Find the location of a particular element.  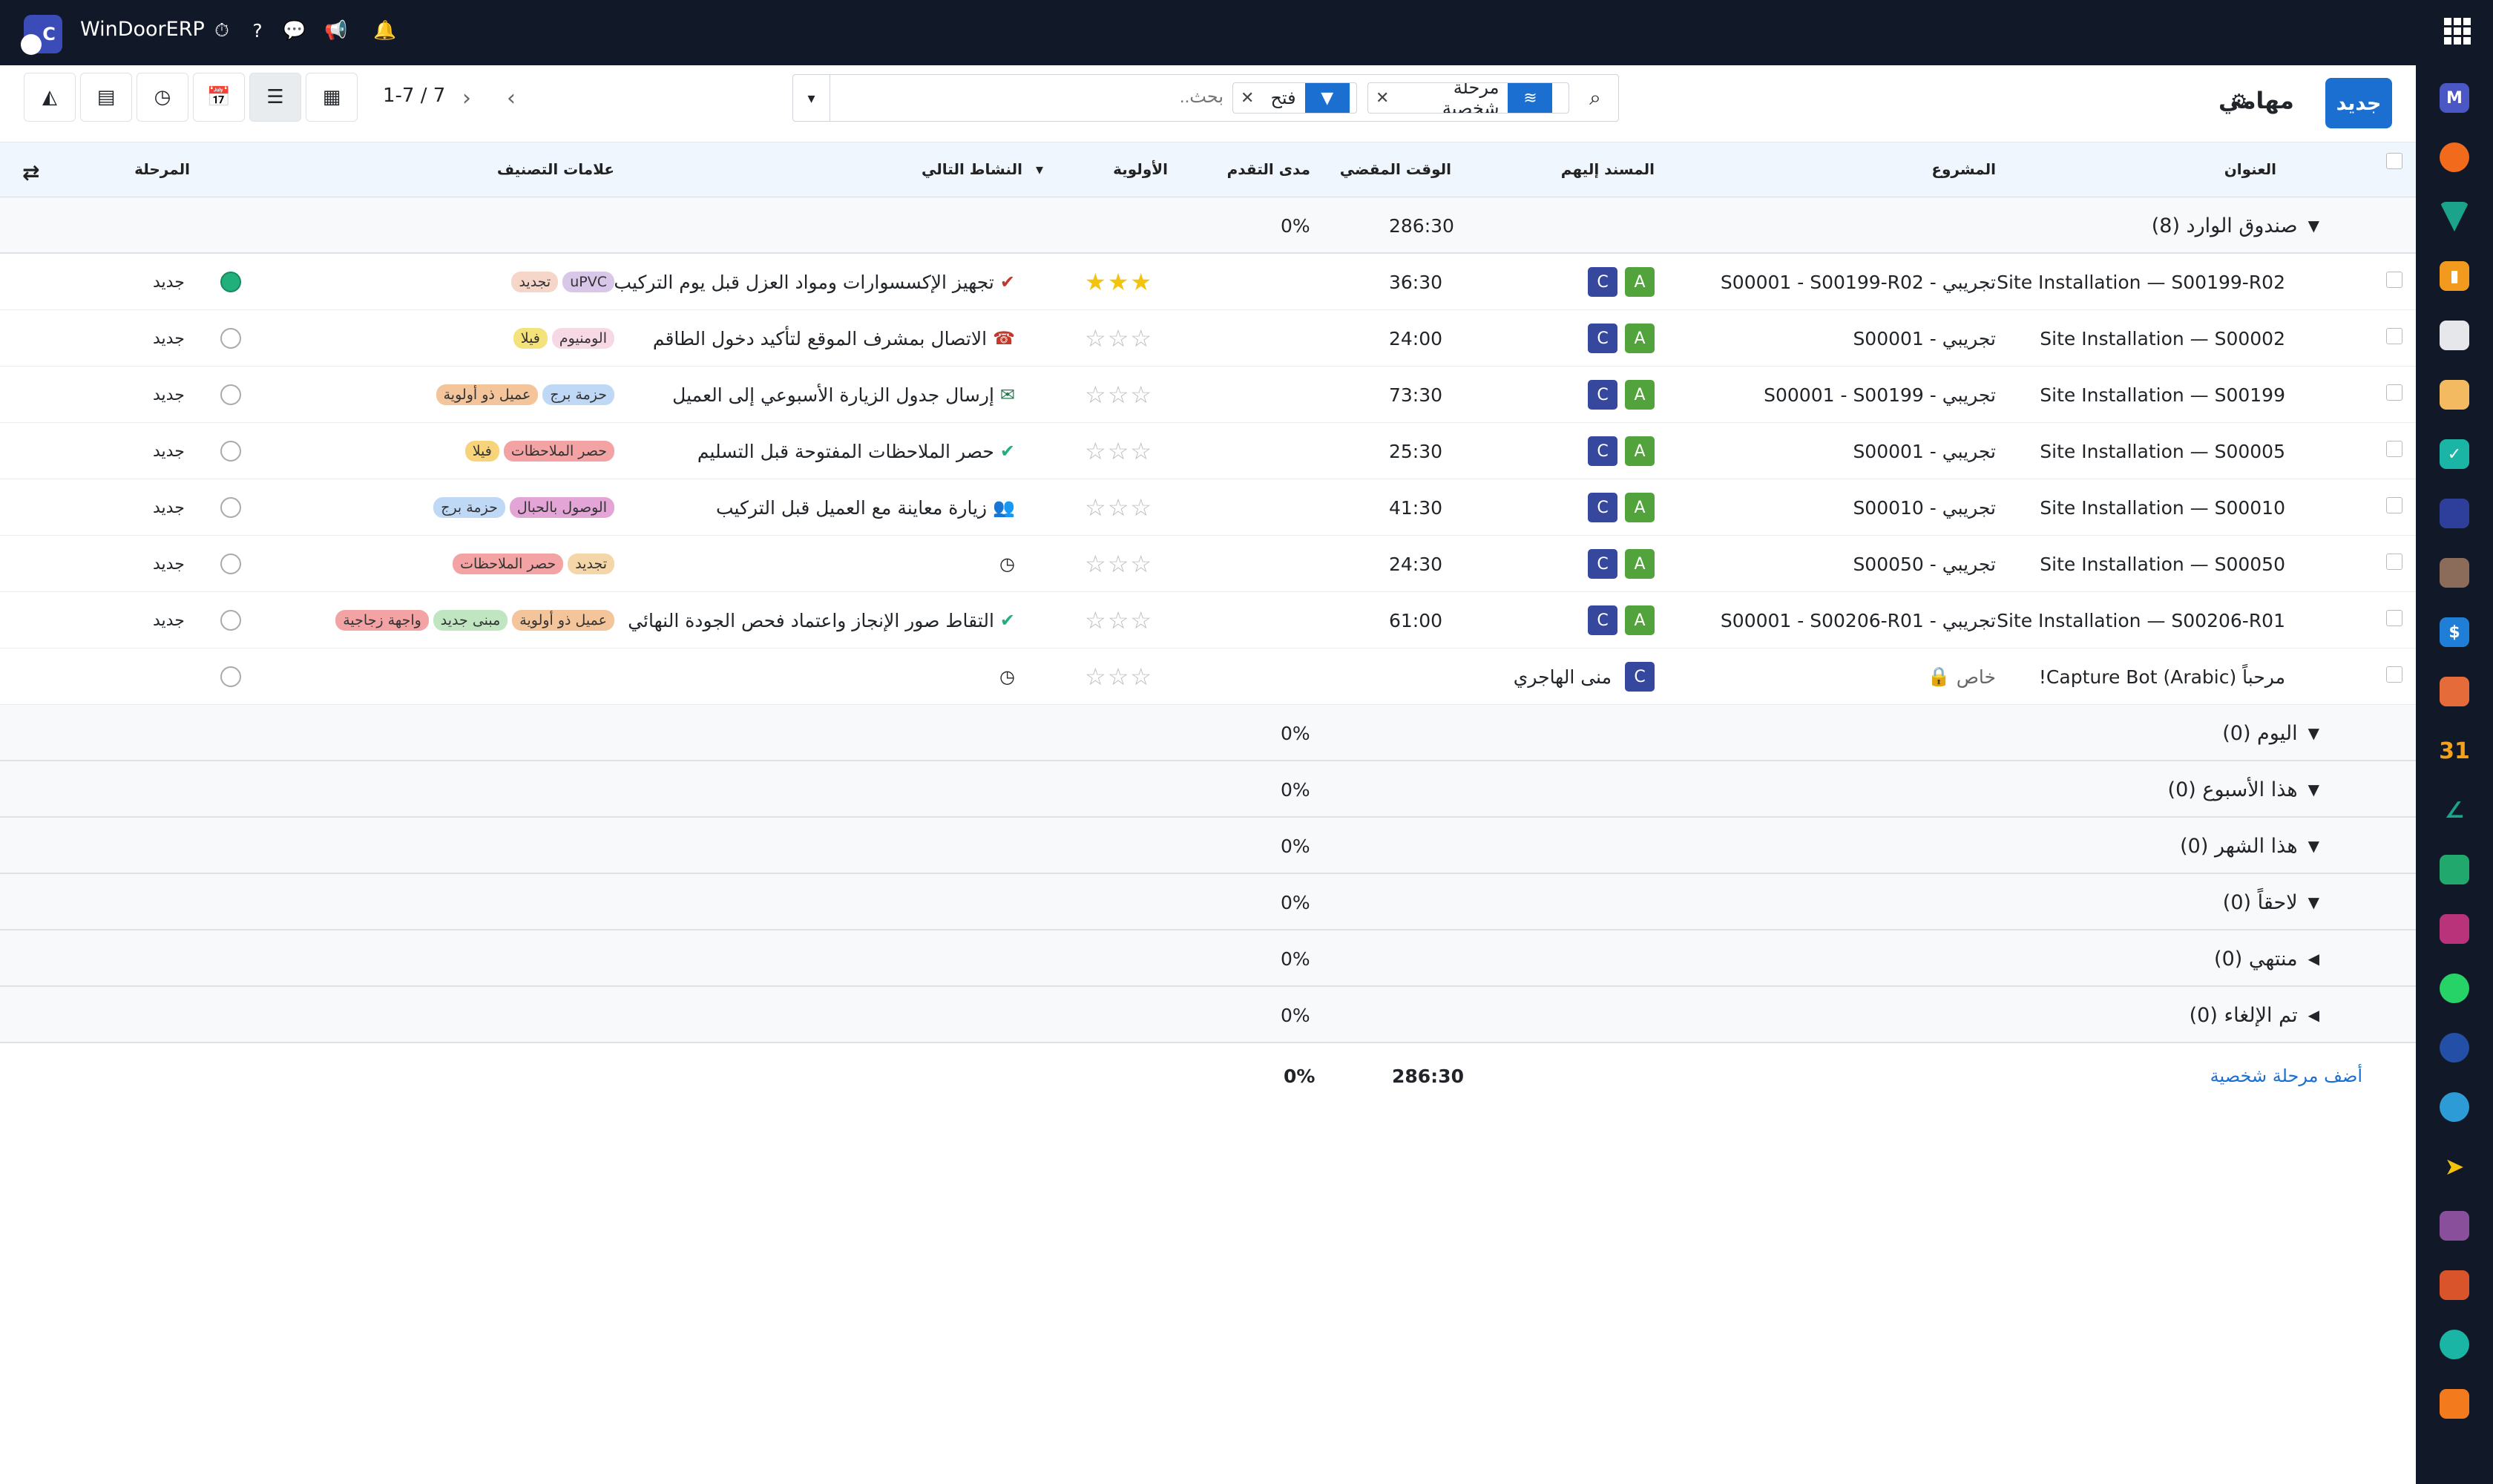

settings-app-icon is located at coordinates (2454, 1404).